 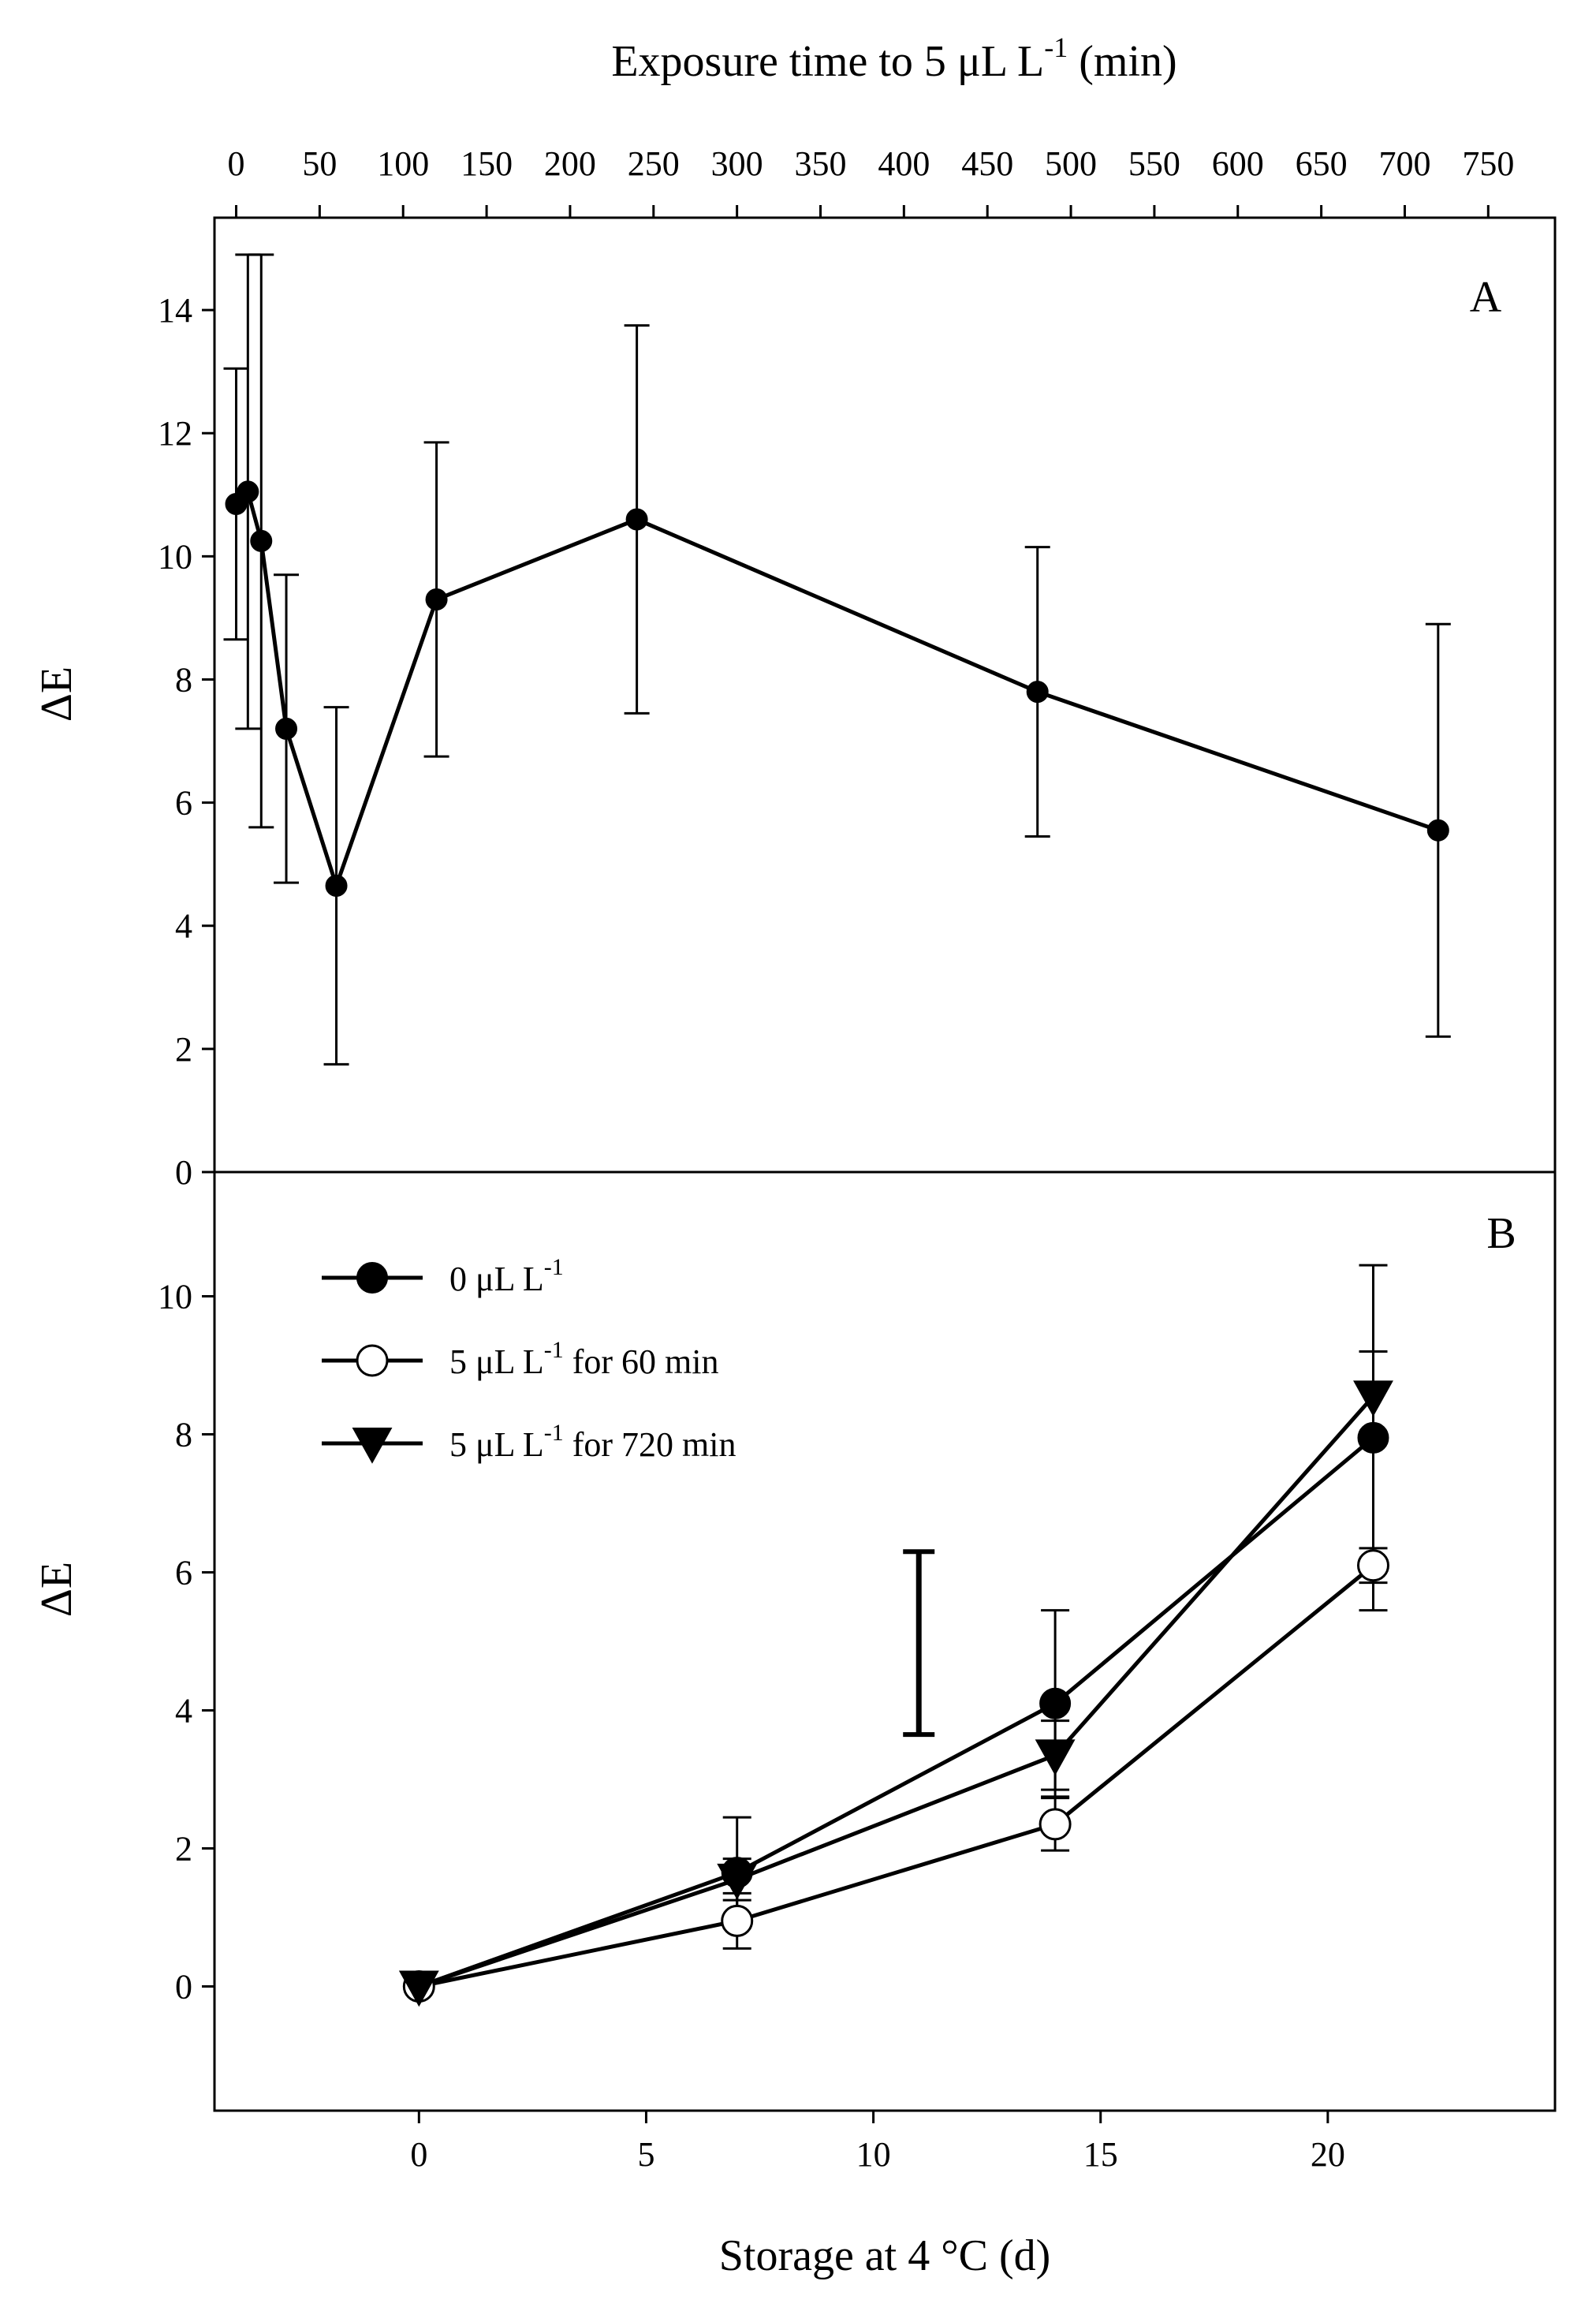 What do you see at coordinates (56, 694) in the screenshot?
I see `panel-a-ylabel: ΔE` at bounding box center [56, 694].